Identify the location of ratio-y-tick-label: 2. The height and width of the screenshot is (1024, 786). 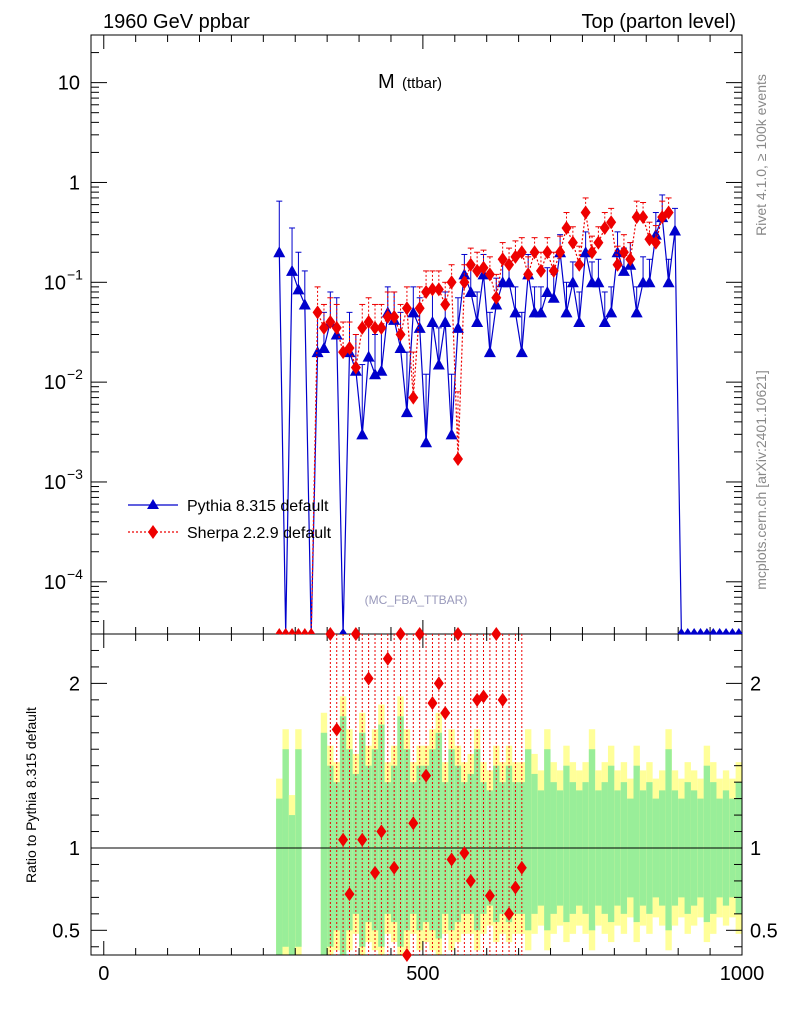
(74, 684).